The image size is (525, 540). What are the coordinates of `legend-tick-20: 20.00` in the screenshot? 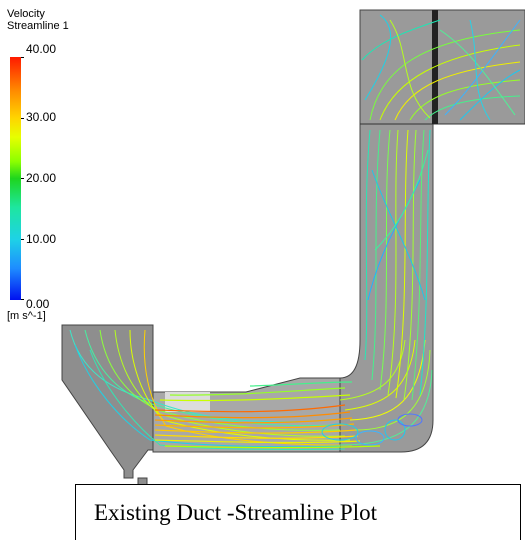 It's located at (41, 178).